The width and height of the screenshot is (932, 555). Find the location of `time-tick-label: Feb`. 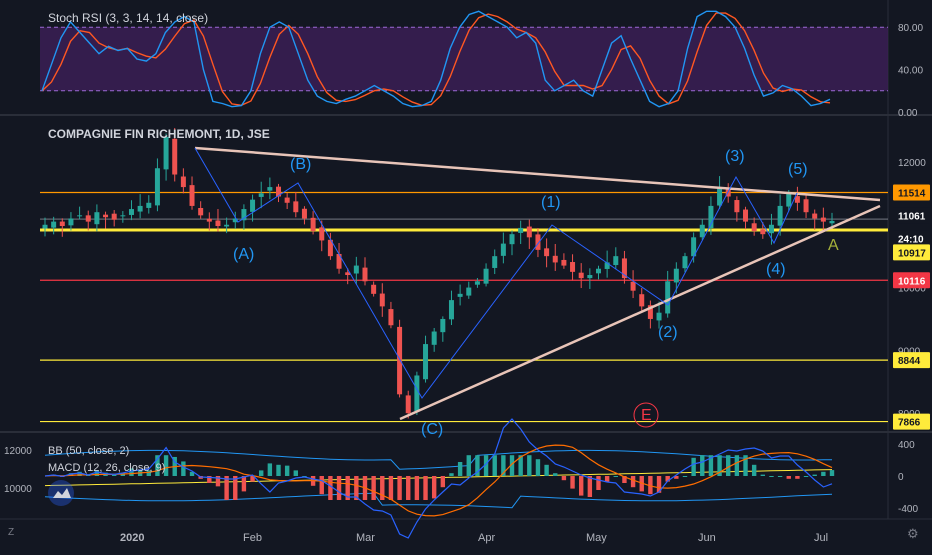

time-tick-label: Feb is located at coordinates (252, 538).